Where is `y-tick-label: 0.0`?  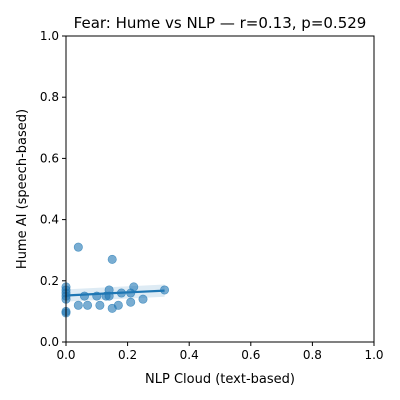
y-tick-label: 0.0 is located at coordinates (49, 342).